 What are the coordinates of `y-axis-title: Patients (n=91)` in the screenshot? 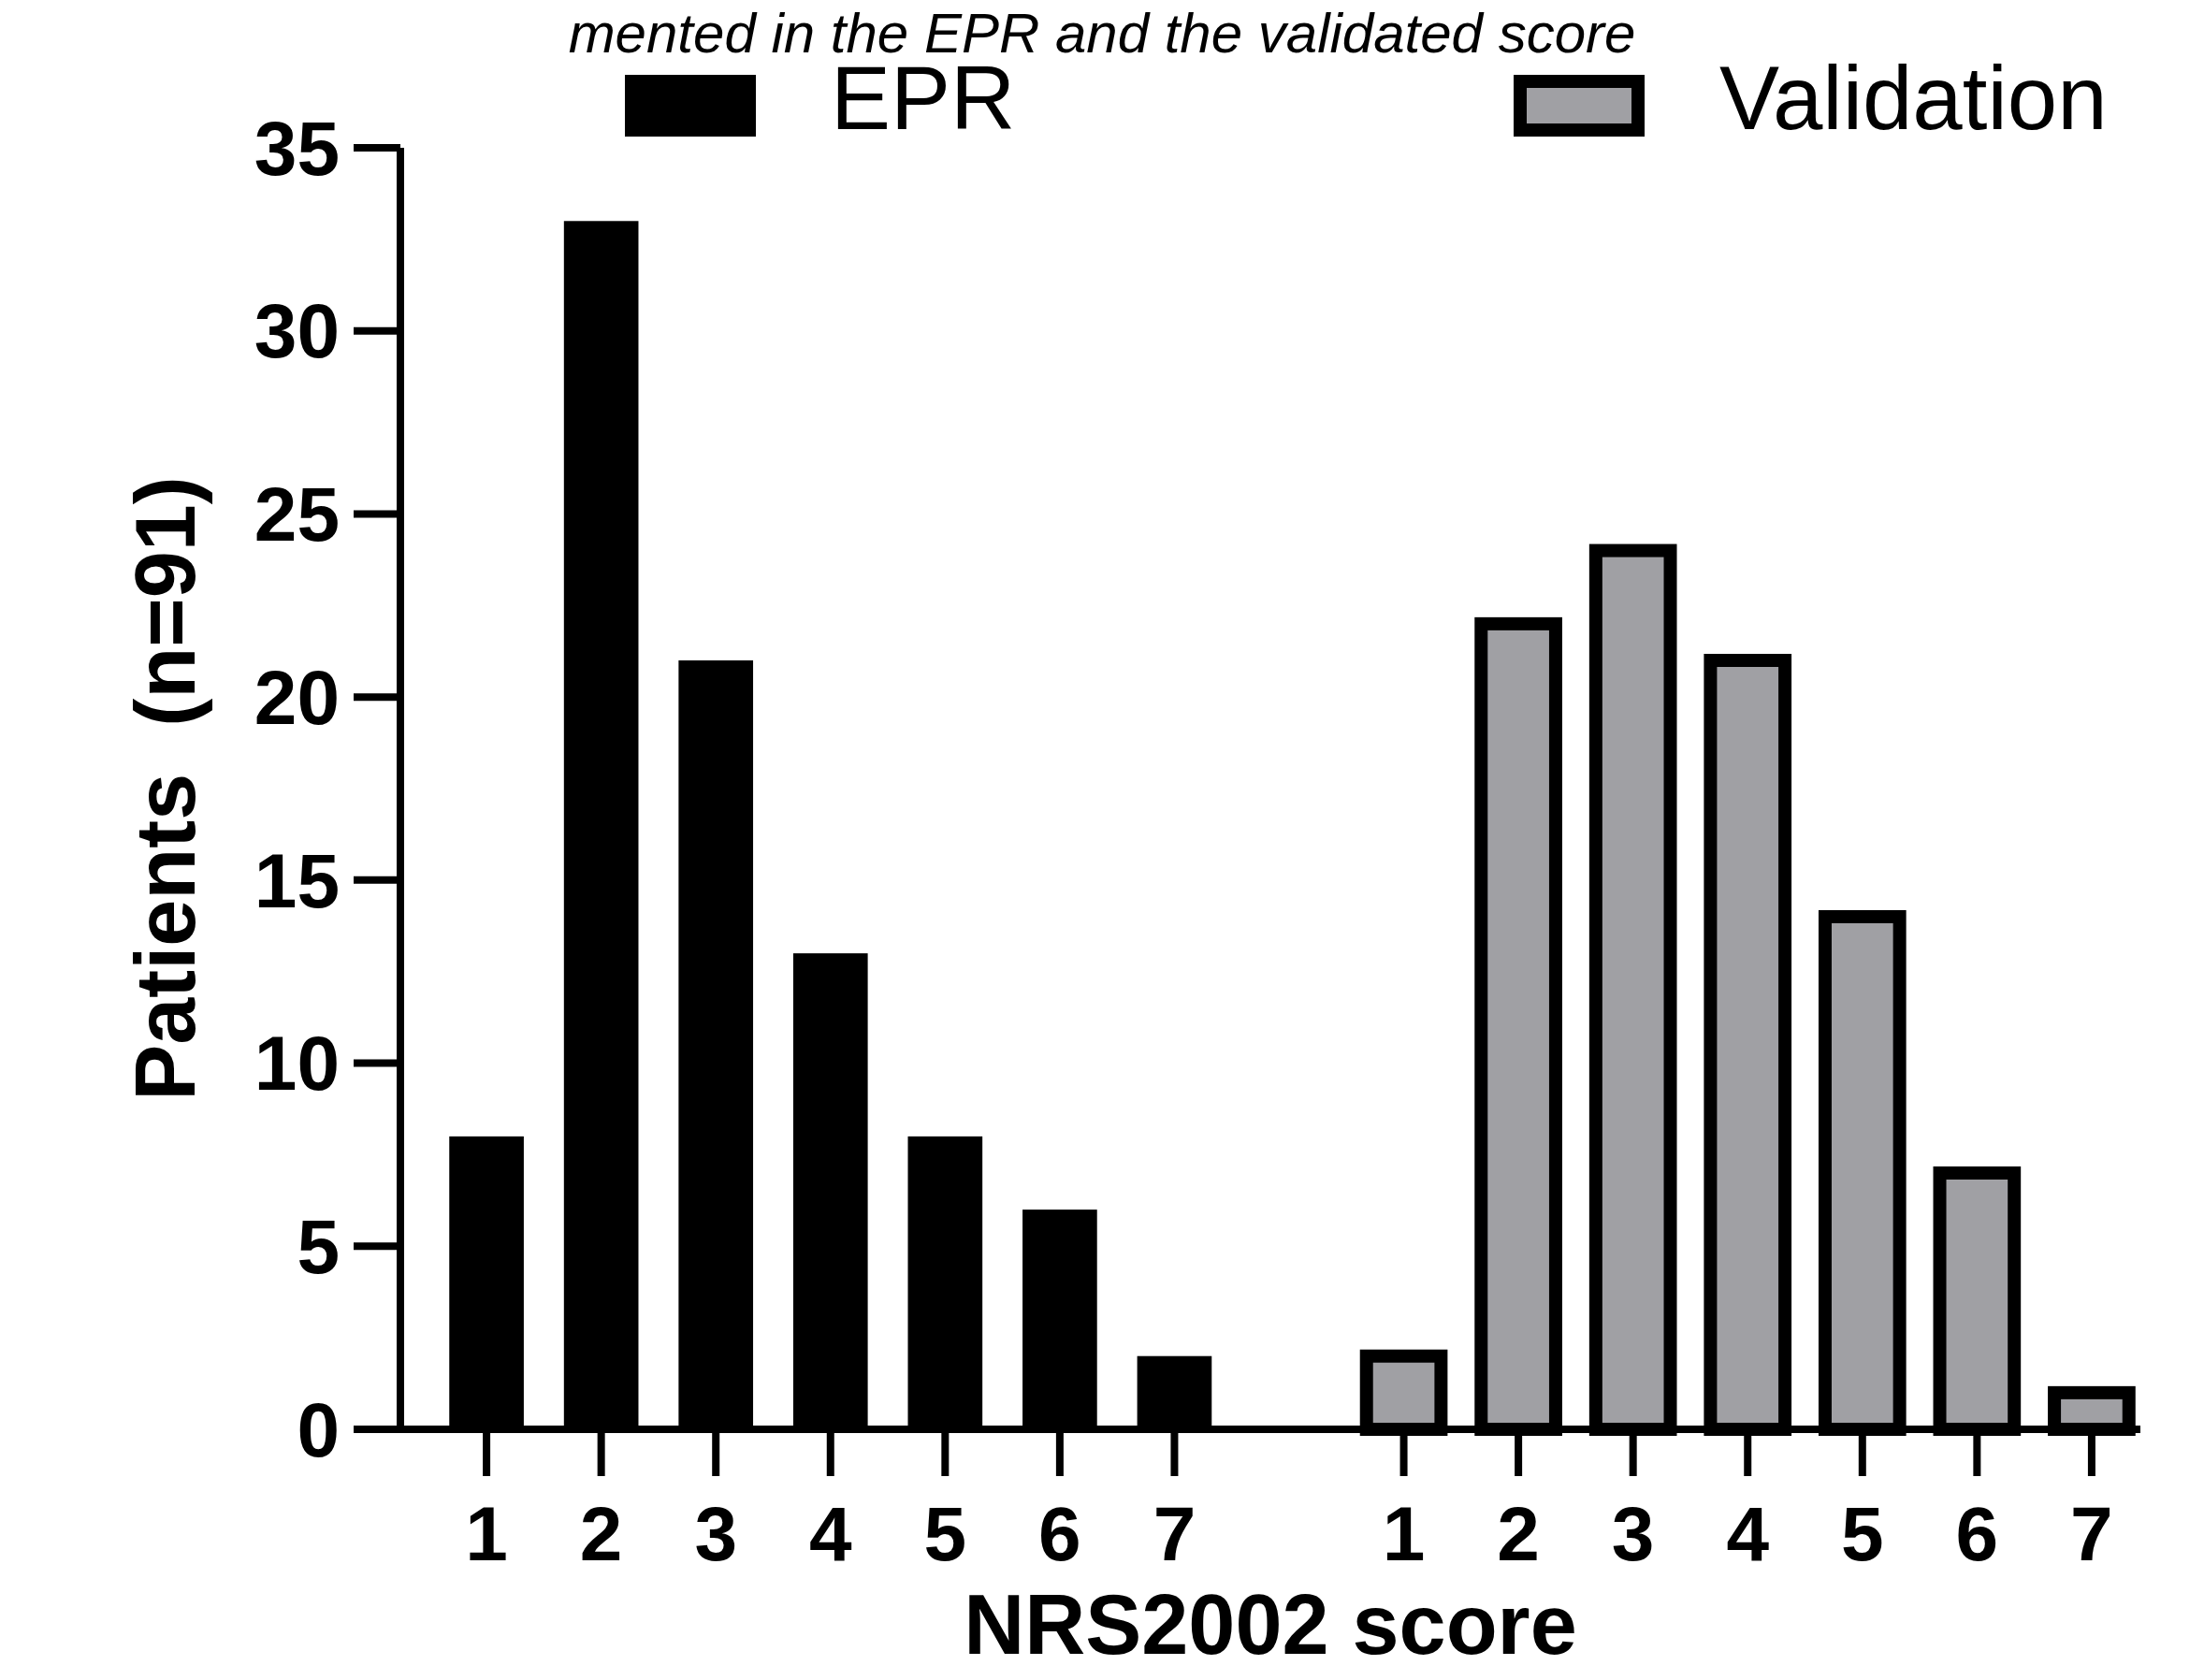 It's located at (165, 788).